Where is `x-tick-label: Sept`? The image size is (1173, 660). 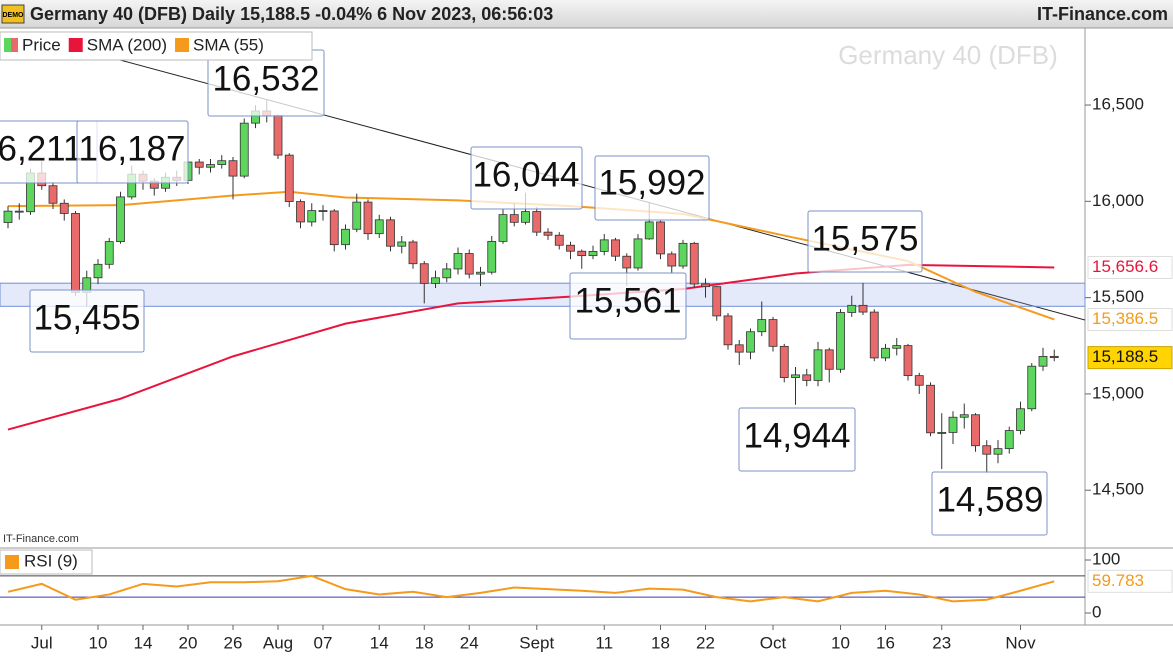 x-tick-label: Sept is located at coordinates (536, 642).